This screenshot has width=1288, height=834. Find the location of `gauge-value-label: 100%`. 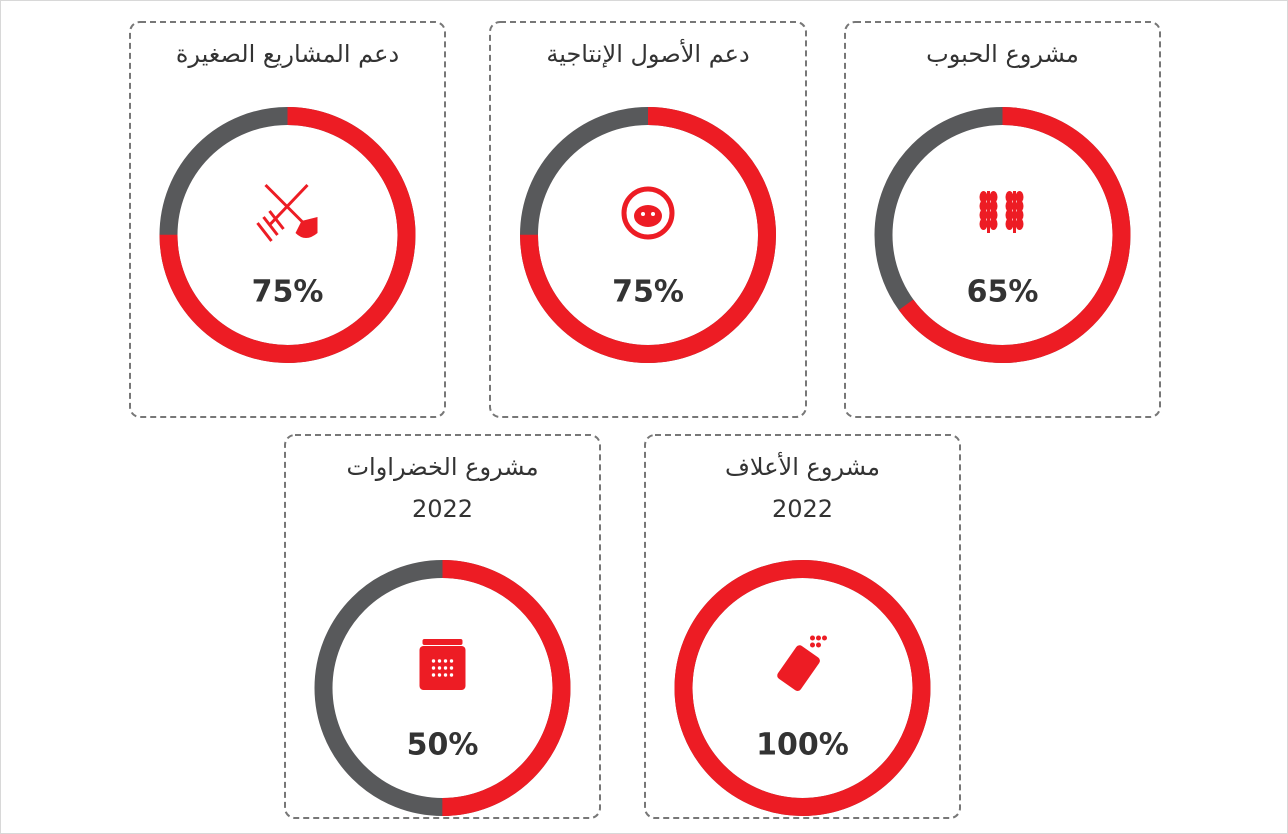

gauge-value-label: 100% is located at coordinates (802, 745).